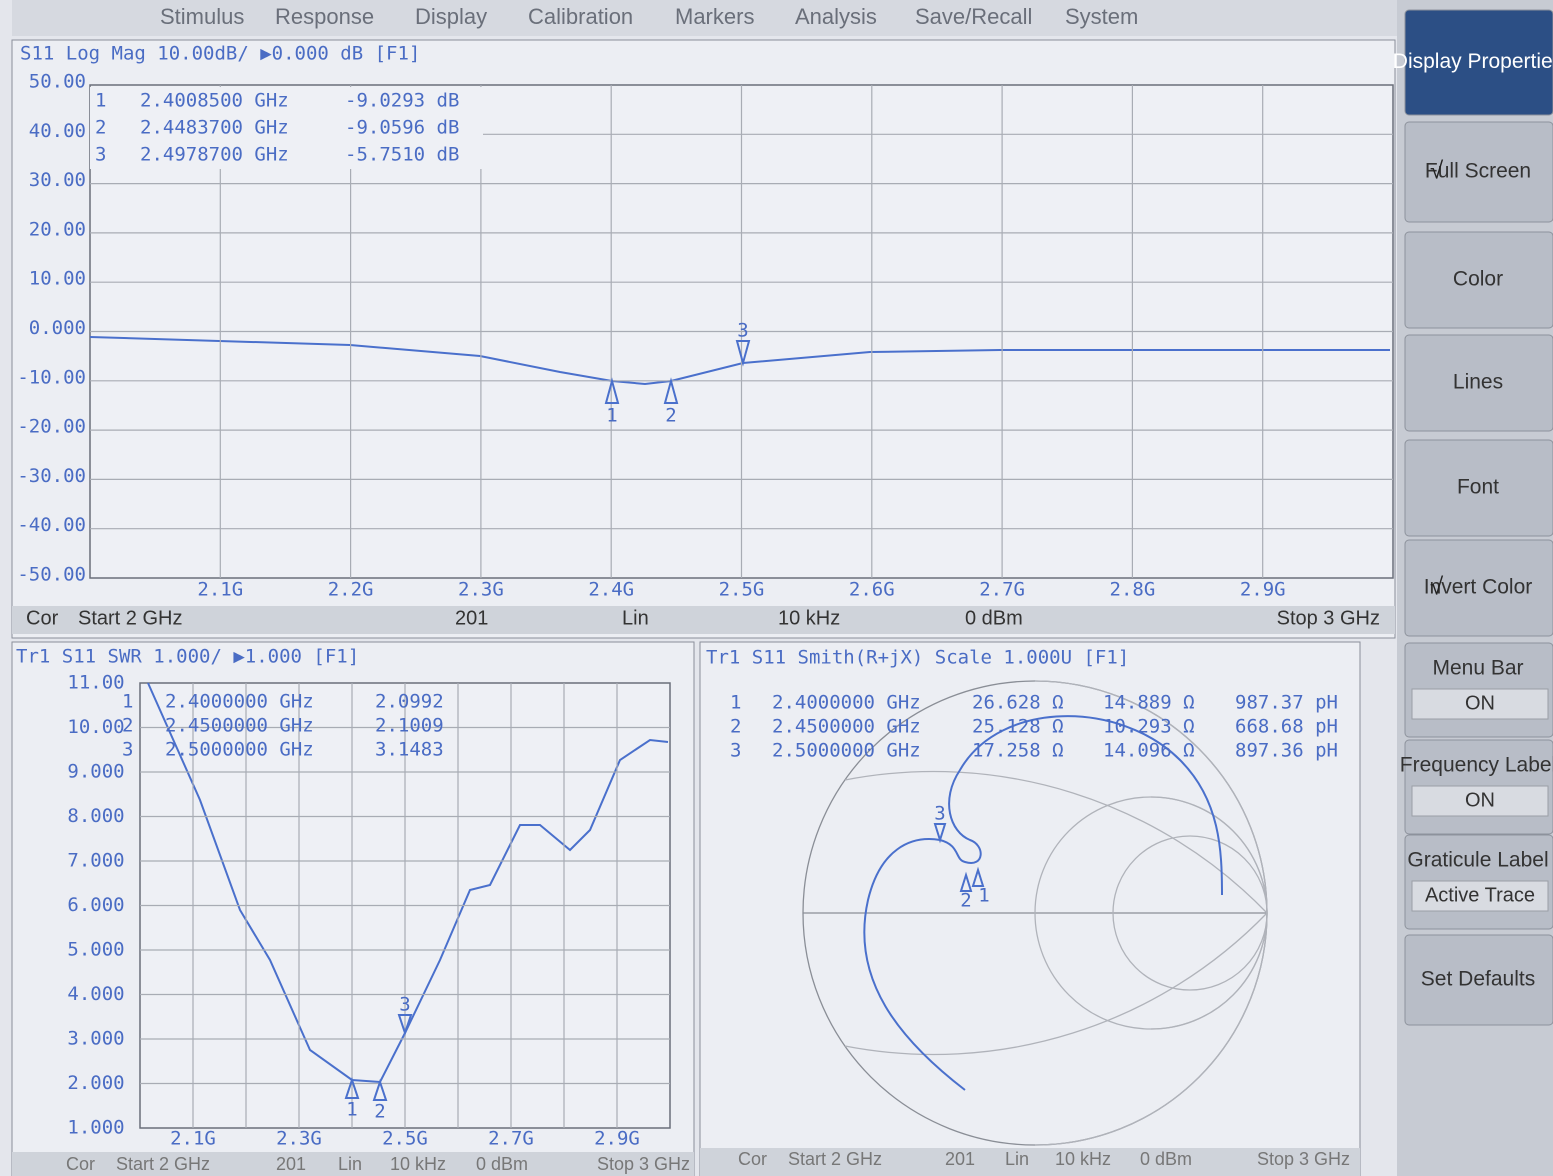  What do you see at coordinates (214, 128) in the screenshot?
I see `marker-readout: 2.4483700 GHz` at bounding box center [214, 128].